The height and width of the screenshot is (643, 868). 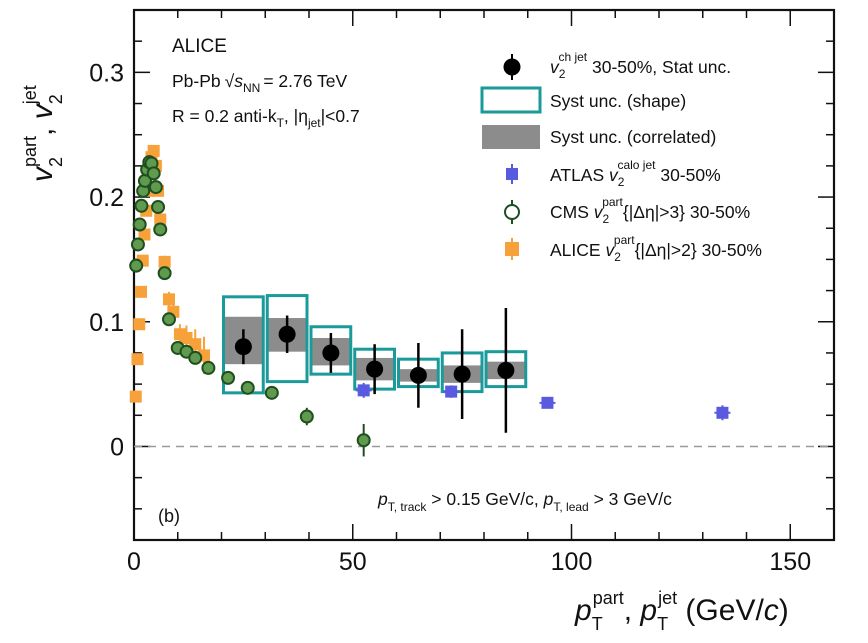 I want to click on legend-syst-corr-label: Syst unc. (correlated), so click(x=633, y=137).